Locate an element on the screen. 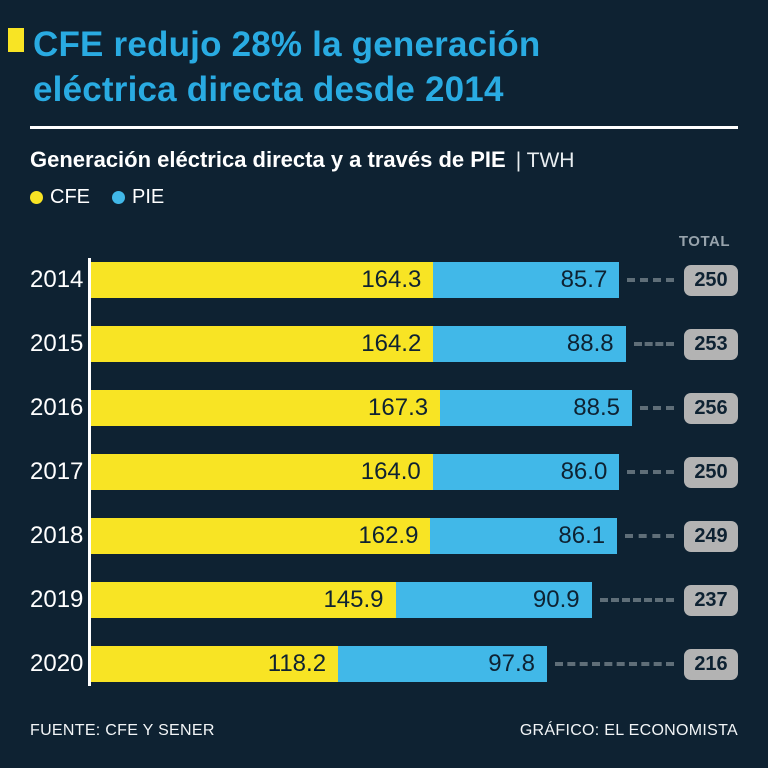 The image size is (768, 768). pie-value: 85.7 is located at coordinates (584, 279).